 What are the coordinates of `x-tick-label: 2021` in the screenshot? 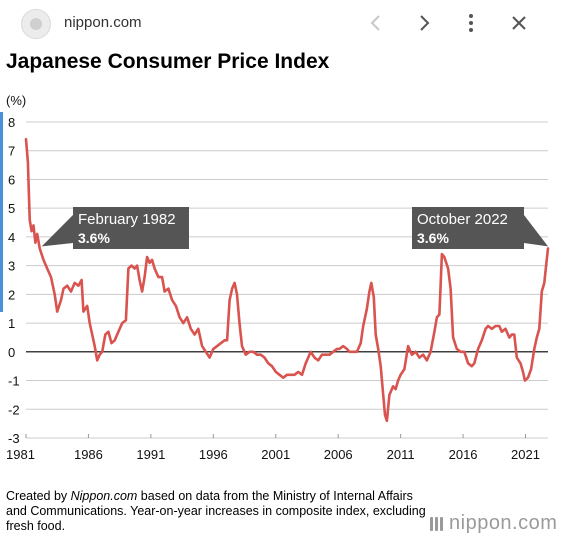 It's located at (525, 454).